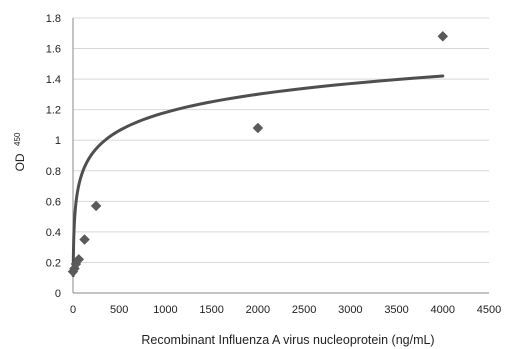 This screenshot has width=517, height=349. Describe the element at coordinates (350, 310) in the screenshot. I see `x-tick-label-6: 3000` at that location.